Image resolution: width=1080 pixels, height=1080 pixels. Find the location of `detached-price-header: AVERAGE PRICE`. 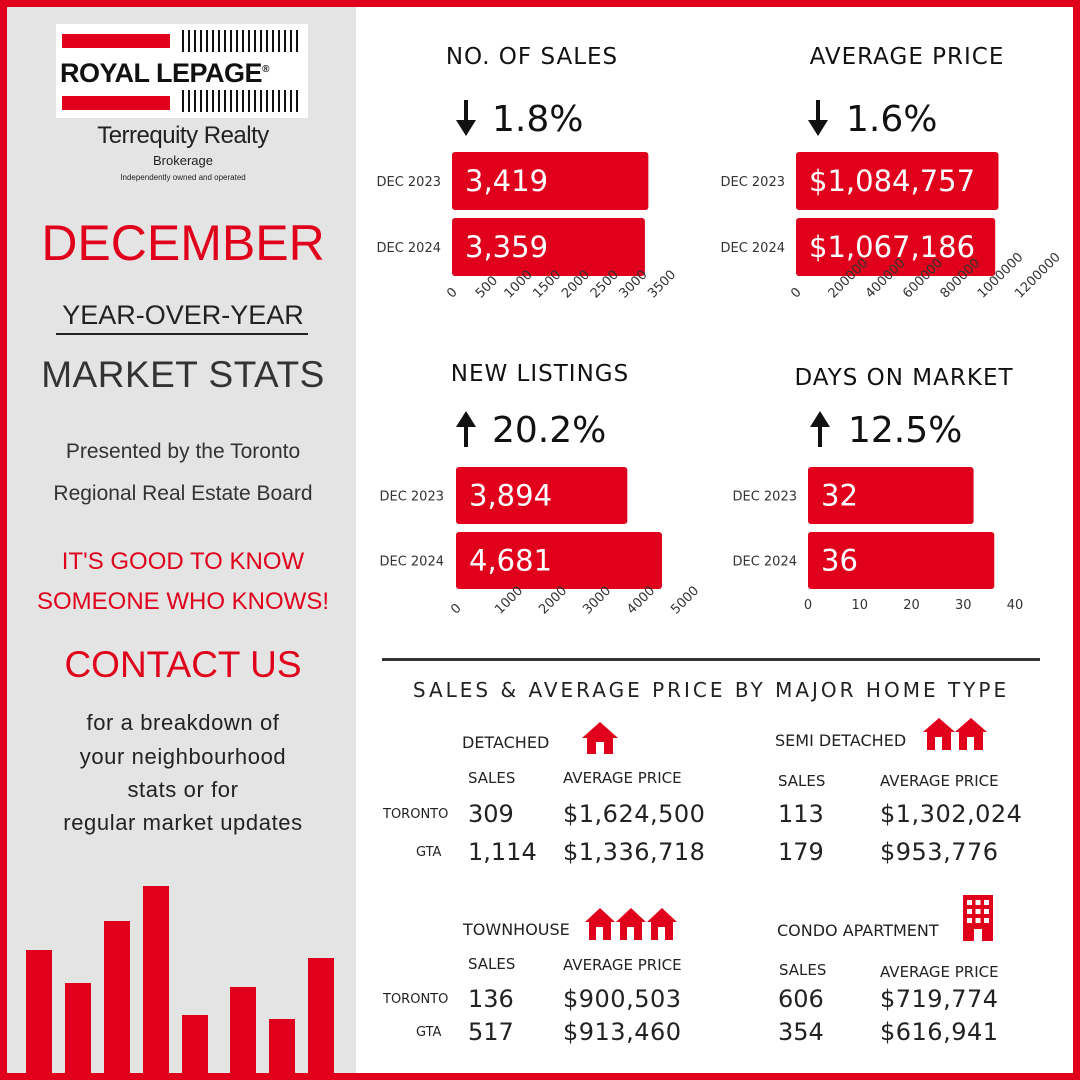

detached-price-header: AVERAGE PRICE is located at coordinates (622, 778).